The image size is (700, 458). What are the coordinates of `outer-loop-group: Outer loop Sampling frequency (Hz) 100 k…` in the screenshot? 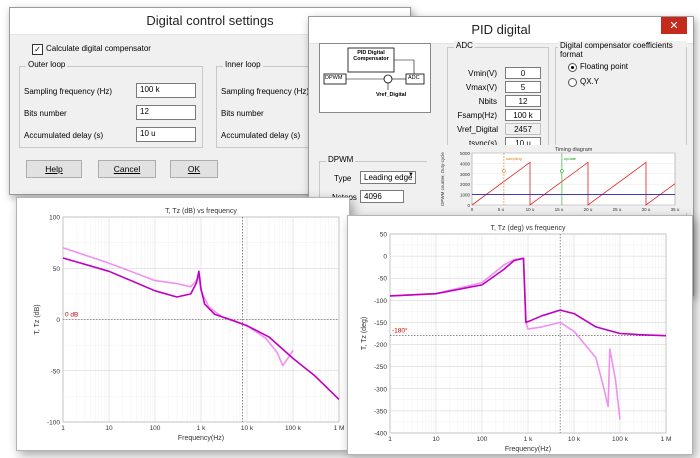 It's located at (111, 104).